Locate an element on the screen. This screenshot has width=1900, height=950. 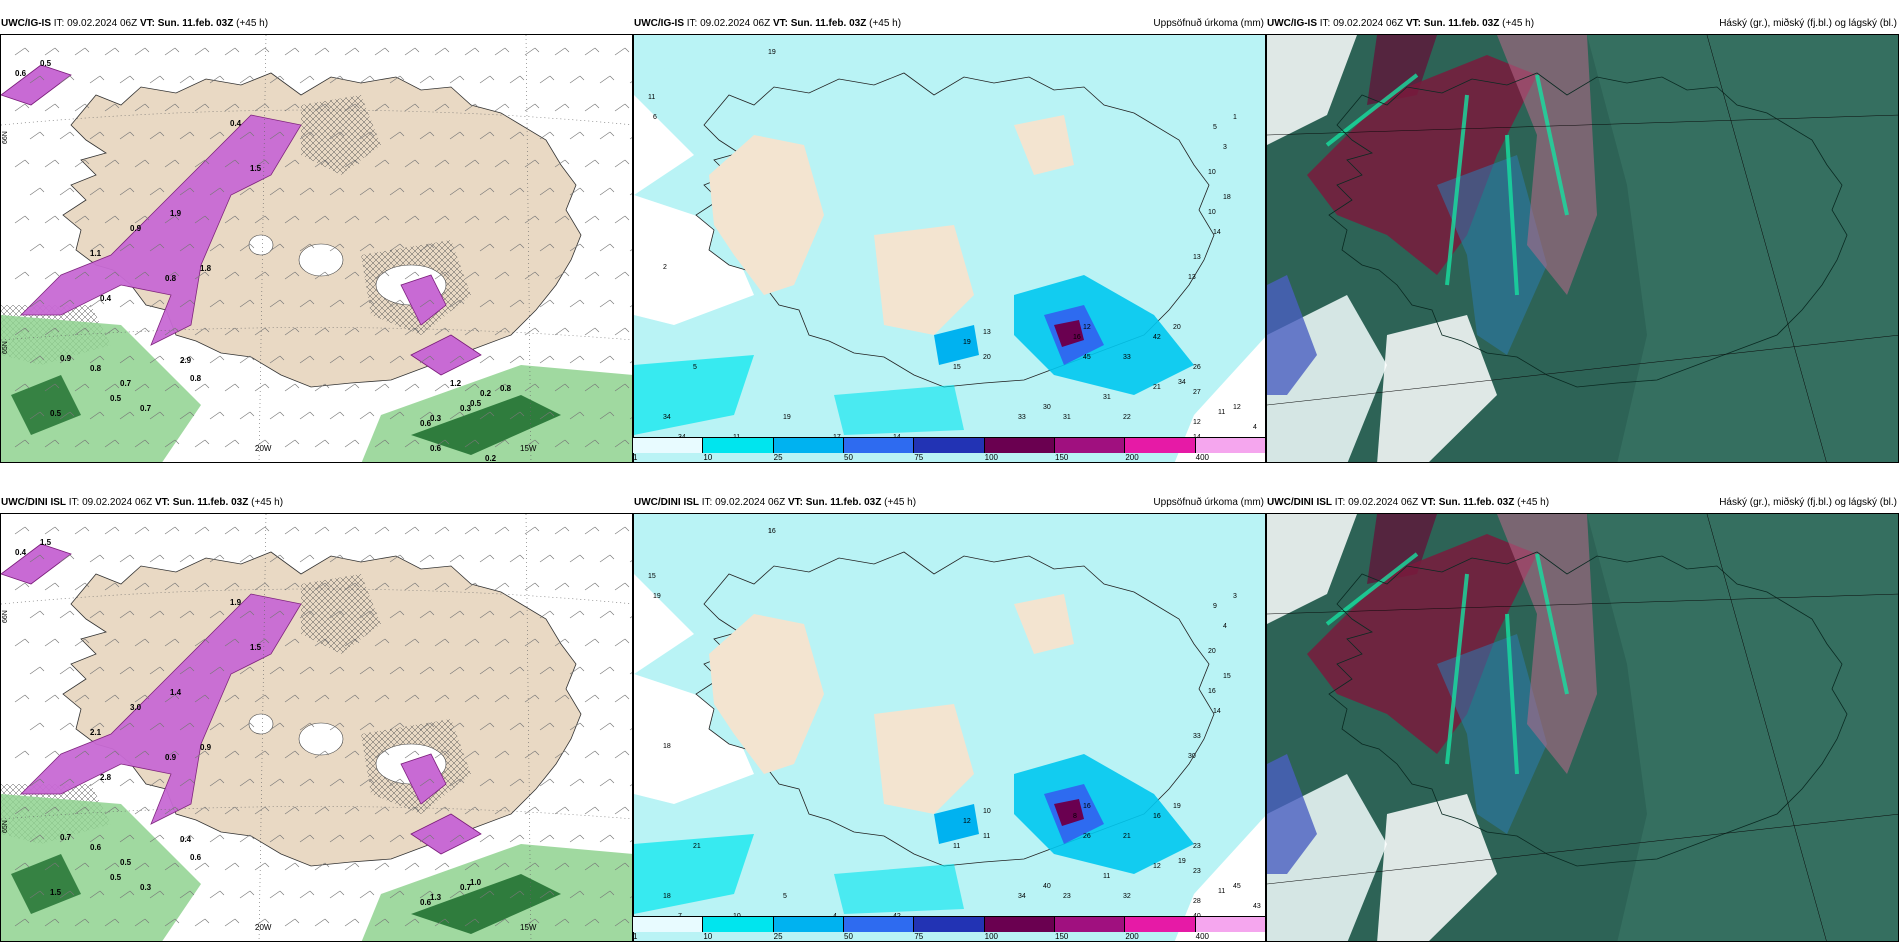
colorbar-tick: 50 is located at coordinates (848, 457).